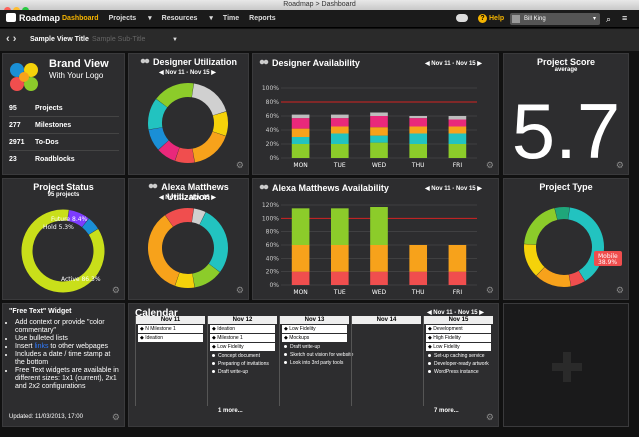  Describe the element at coordinates (625, 18) in the screenshot. I see `menu-icon: ≡` at that location.